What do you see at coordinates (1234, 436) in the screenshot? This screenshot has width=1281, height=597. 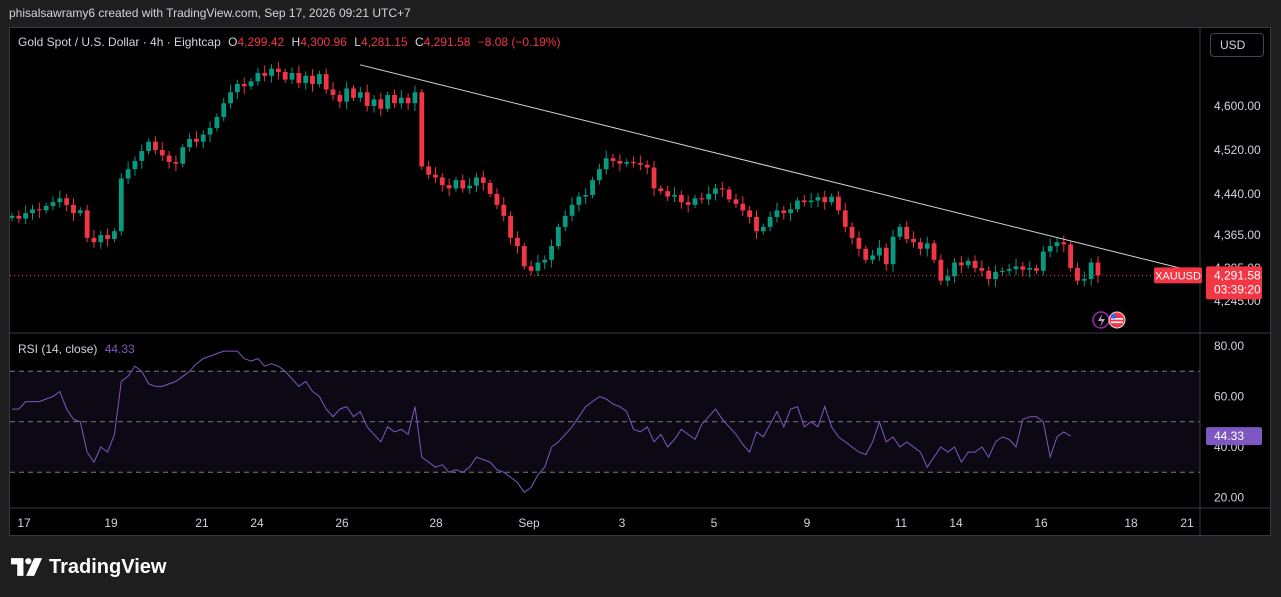 I see `rsi-value-tag` at bounding box center [1234, 436].